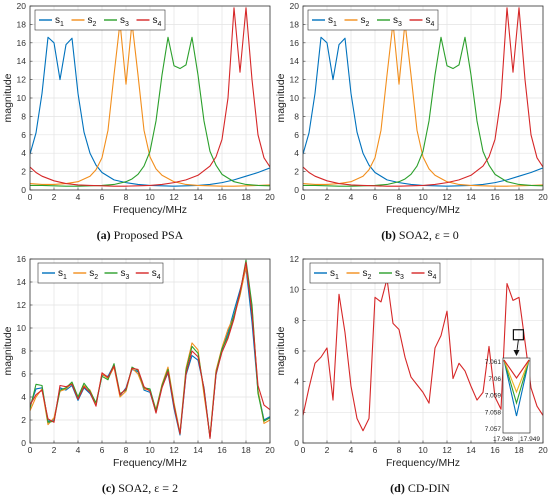 The width and height of the screenshot is (550, 503). What do you see at coordinates (516, 369) in the screenshot?
I see `inset-line-s4` at bounding box center [516, 369].